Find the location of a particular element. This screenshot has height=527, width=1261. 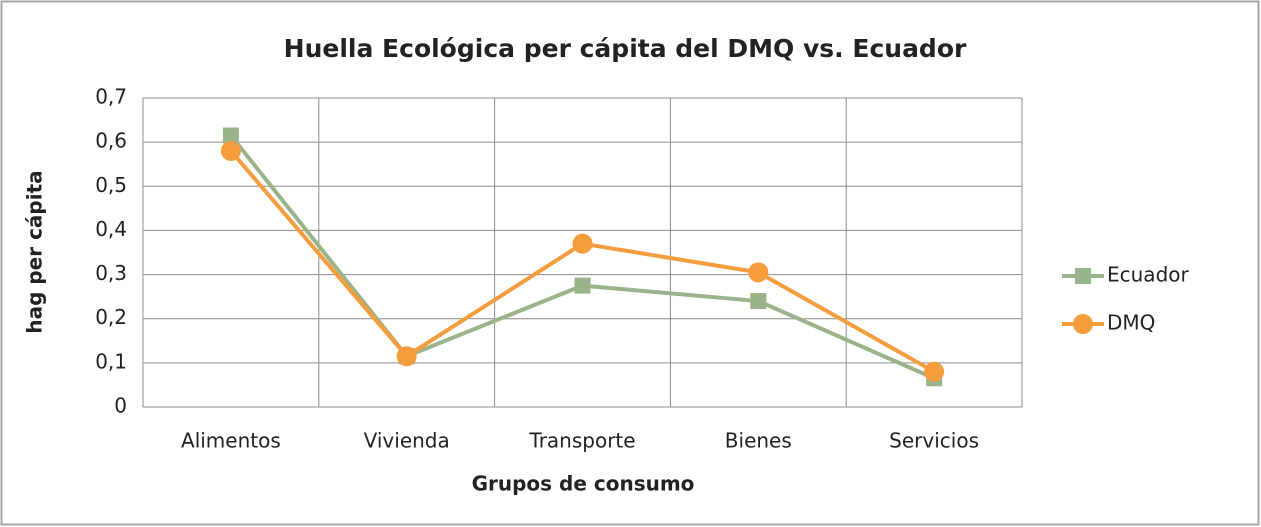

x-tick-label: Vivienda is located at coordinates (407, 441).